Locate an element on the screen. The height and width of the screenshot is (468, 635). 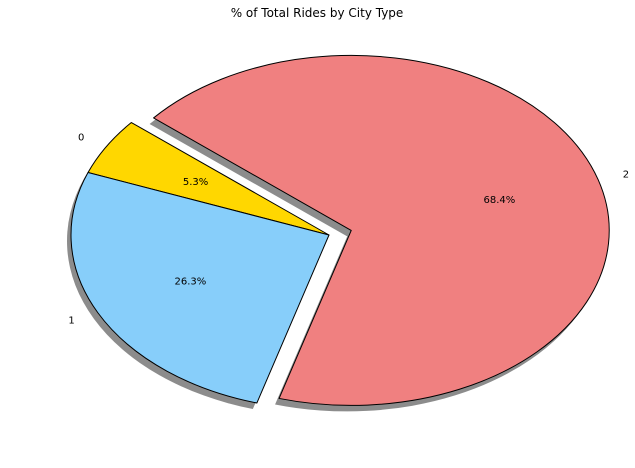
chart-title: % of Total Rides by City Type is located at coordinates (317, 13).